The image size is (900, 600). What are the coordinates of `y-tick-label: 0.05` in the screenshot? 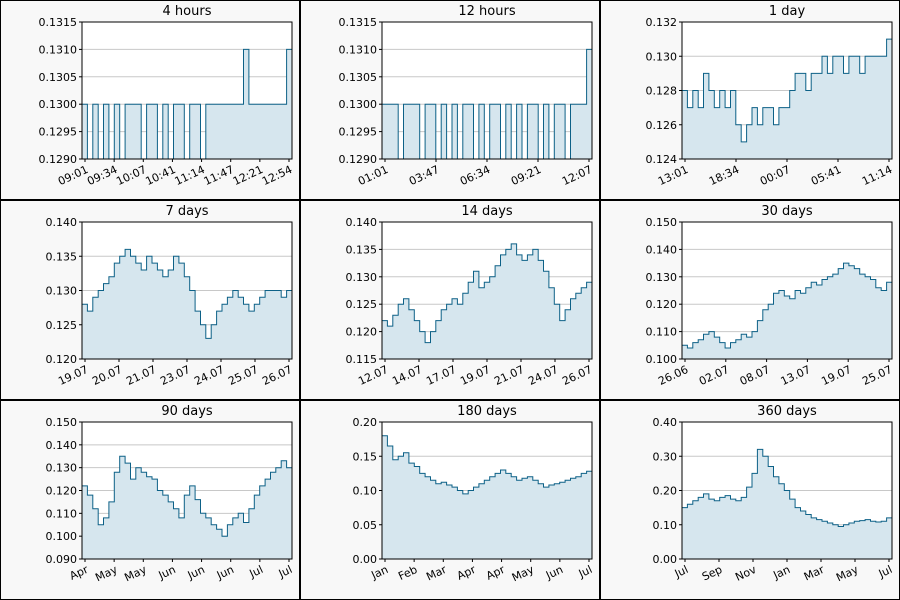 It's located at (365, 525).